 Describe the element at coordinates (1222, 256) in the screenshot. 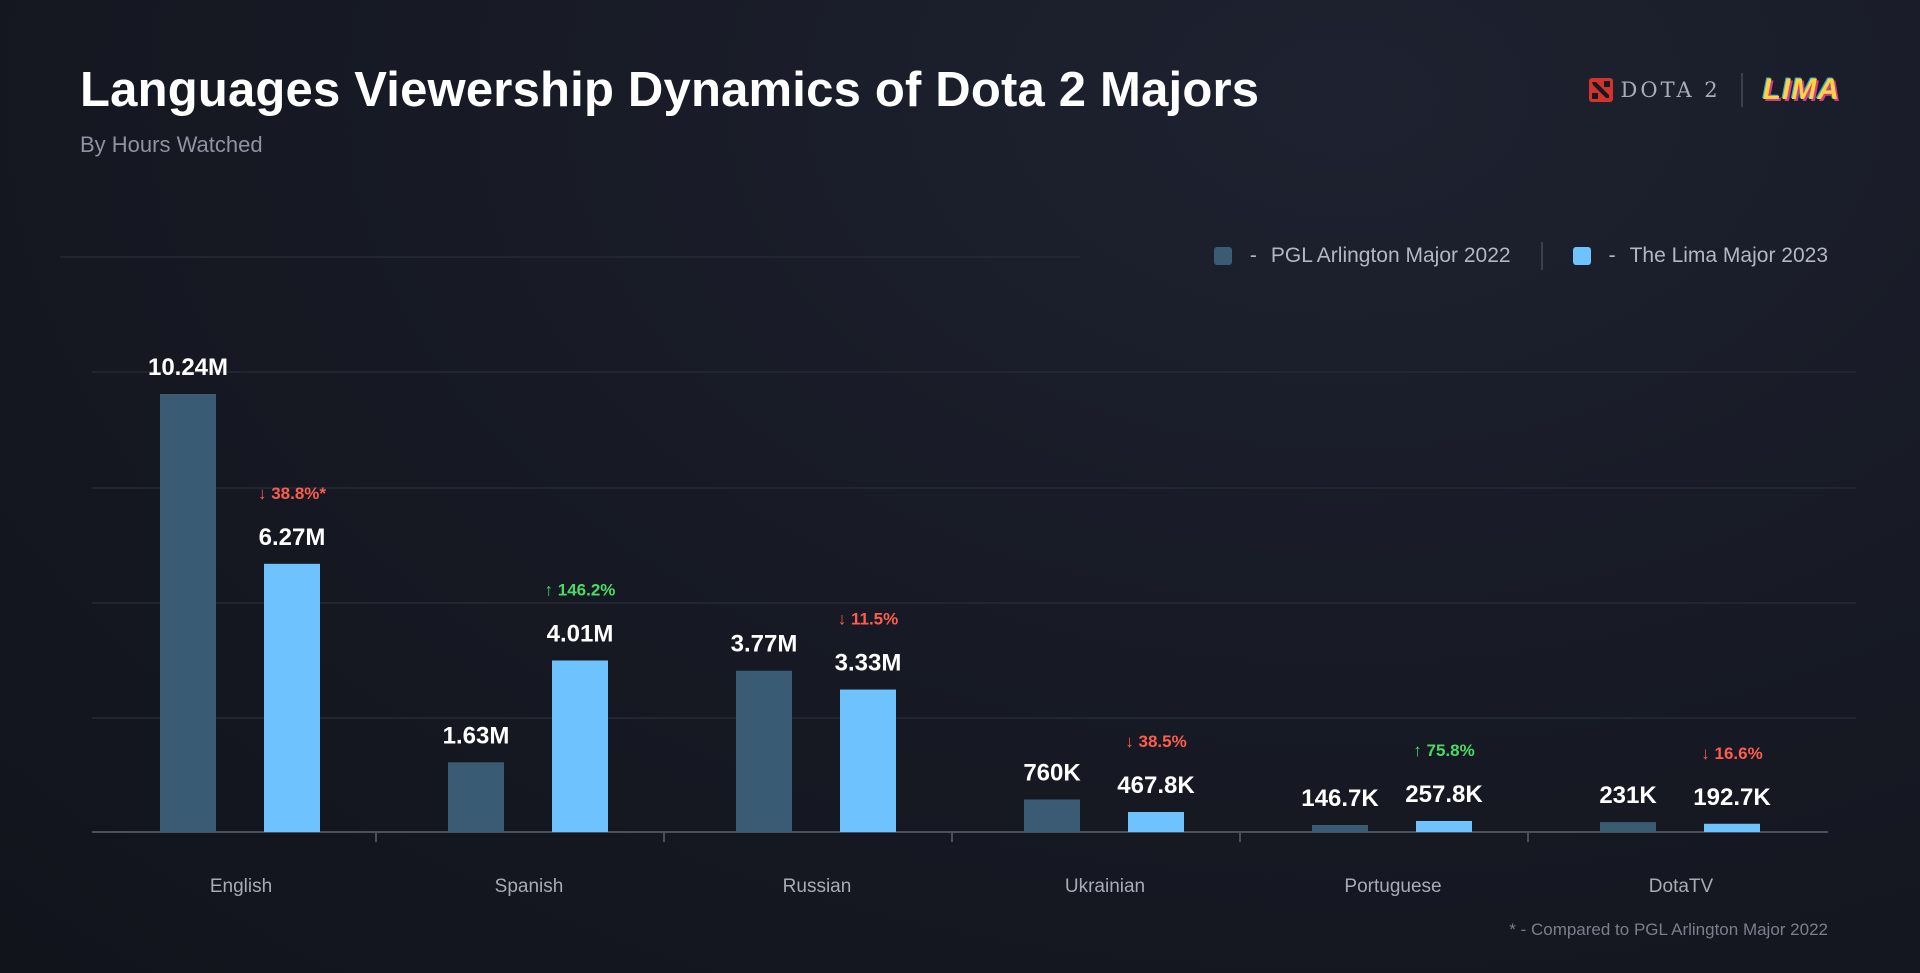

I see `legend-swatch-series1` at that location.